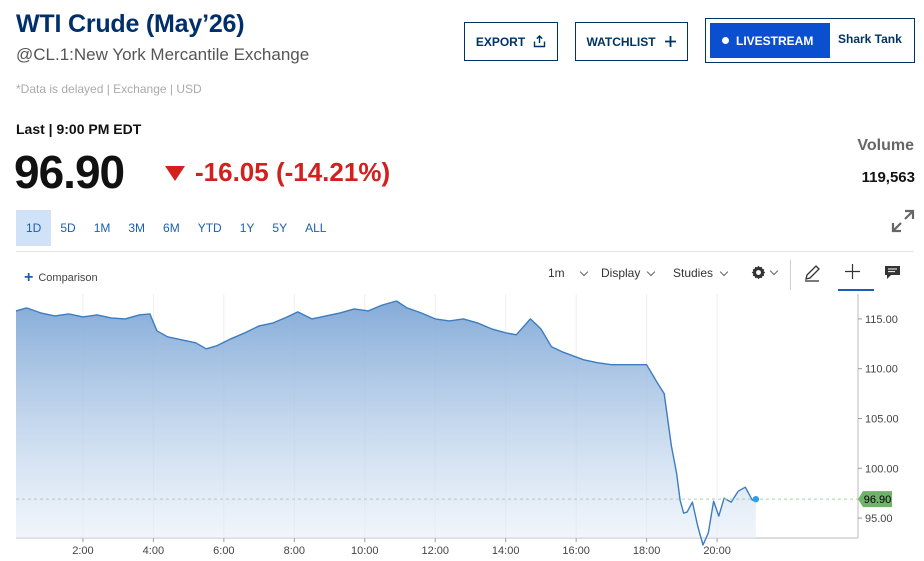 Image resolution: width=924 pixels, height=561 pixels. Describe the element at coordinates (576, 551) in the screenshot. I see `x-tick-label: 16:00` at that location.